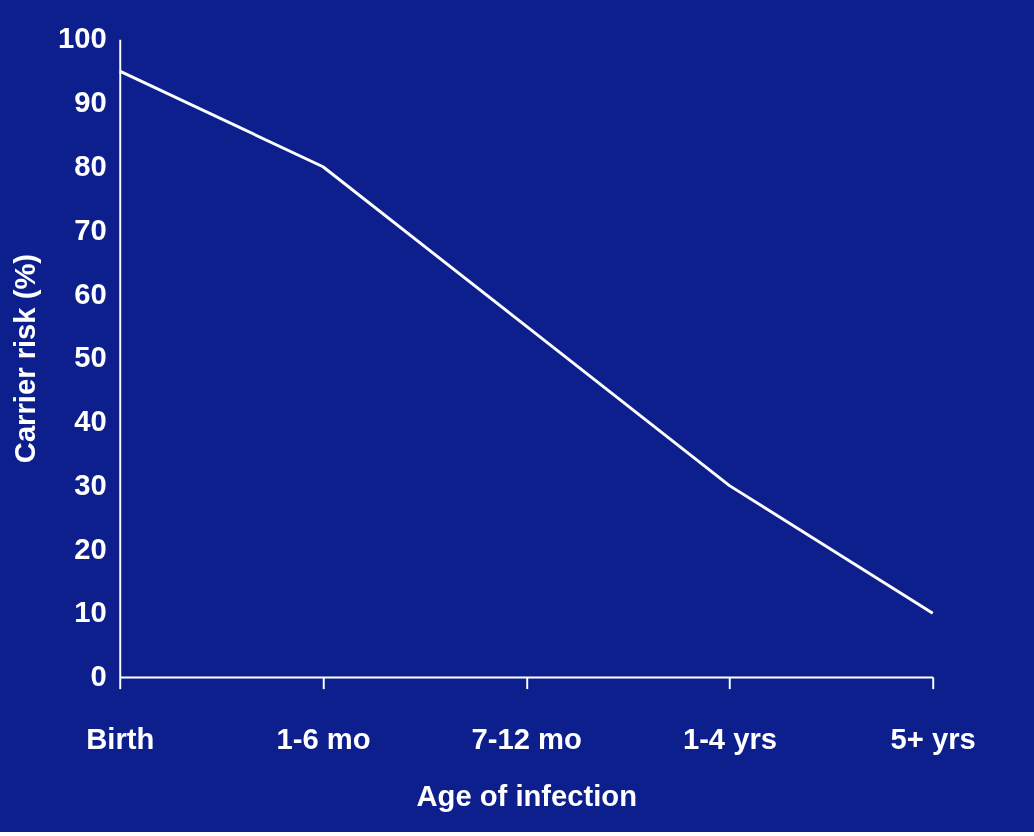 The image size is (1034, 836). Describe the element at coordinates (90, 612) in the screenshot. I see `y-tick-label: 10` at that location.